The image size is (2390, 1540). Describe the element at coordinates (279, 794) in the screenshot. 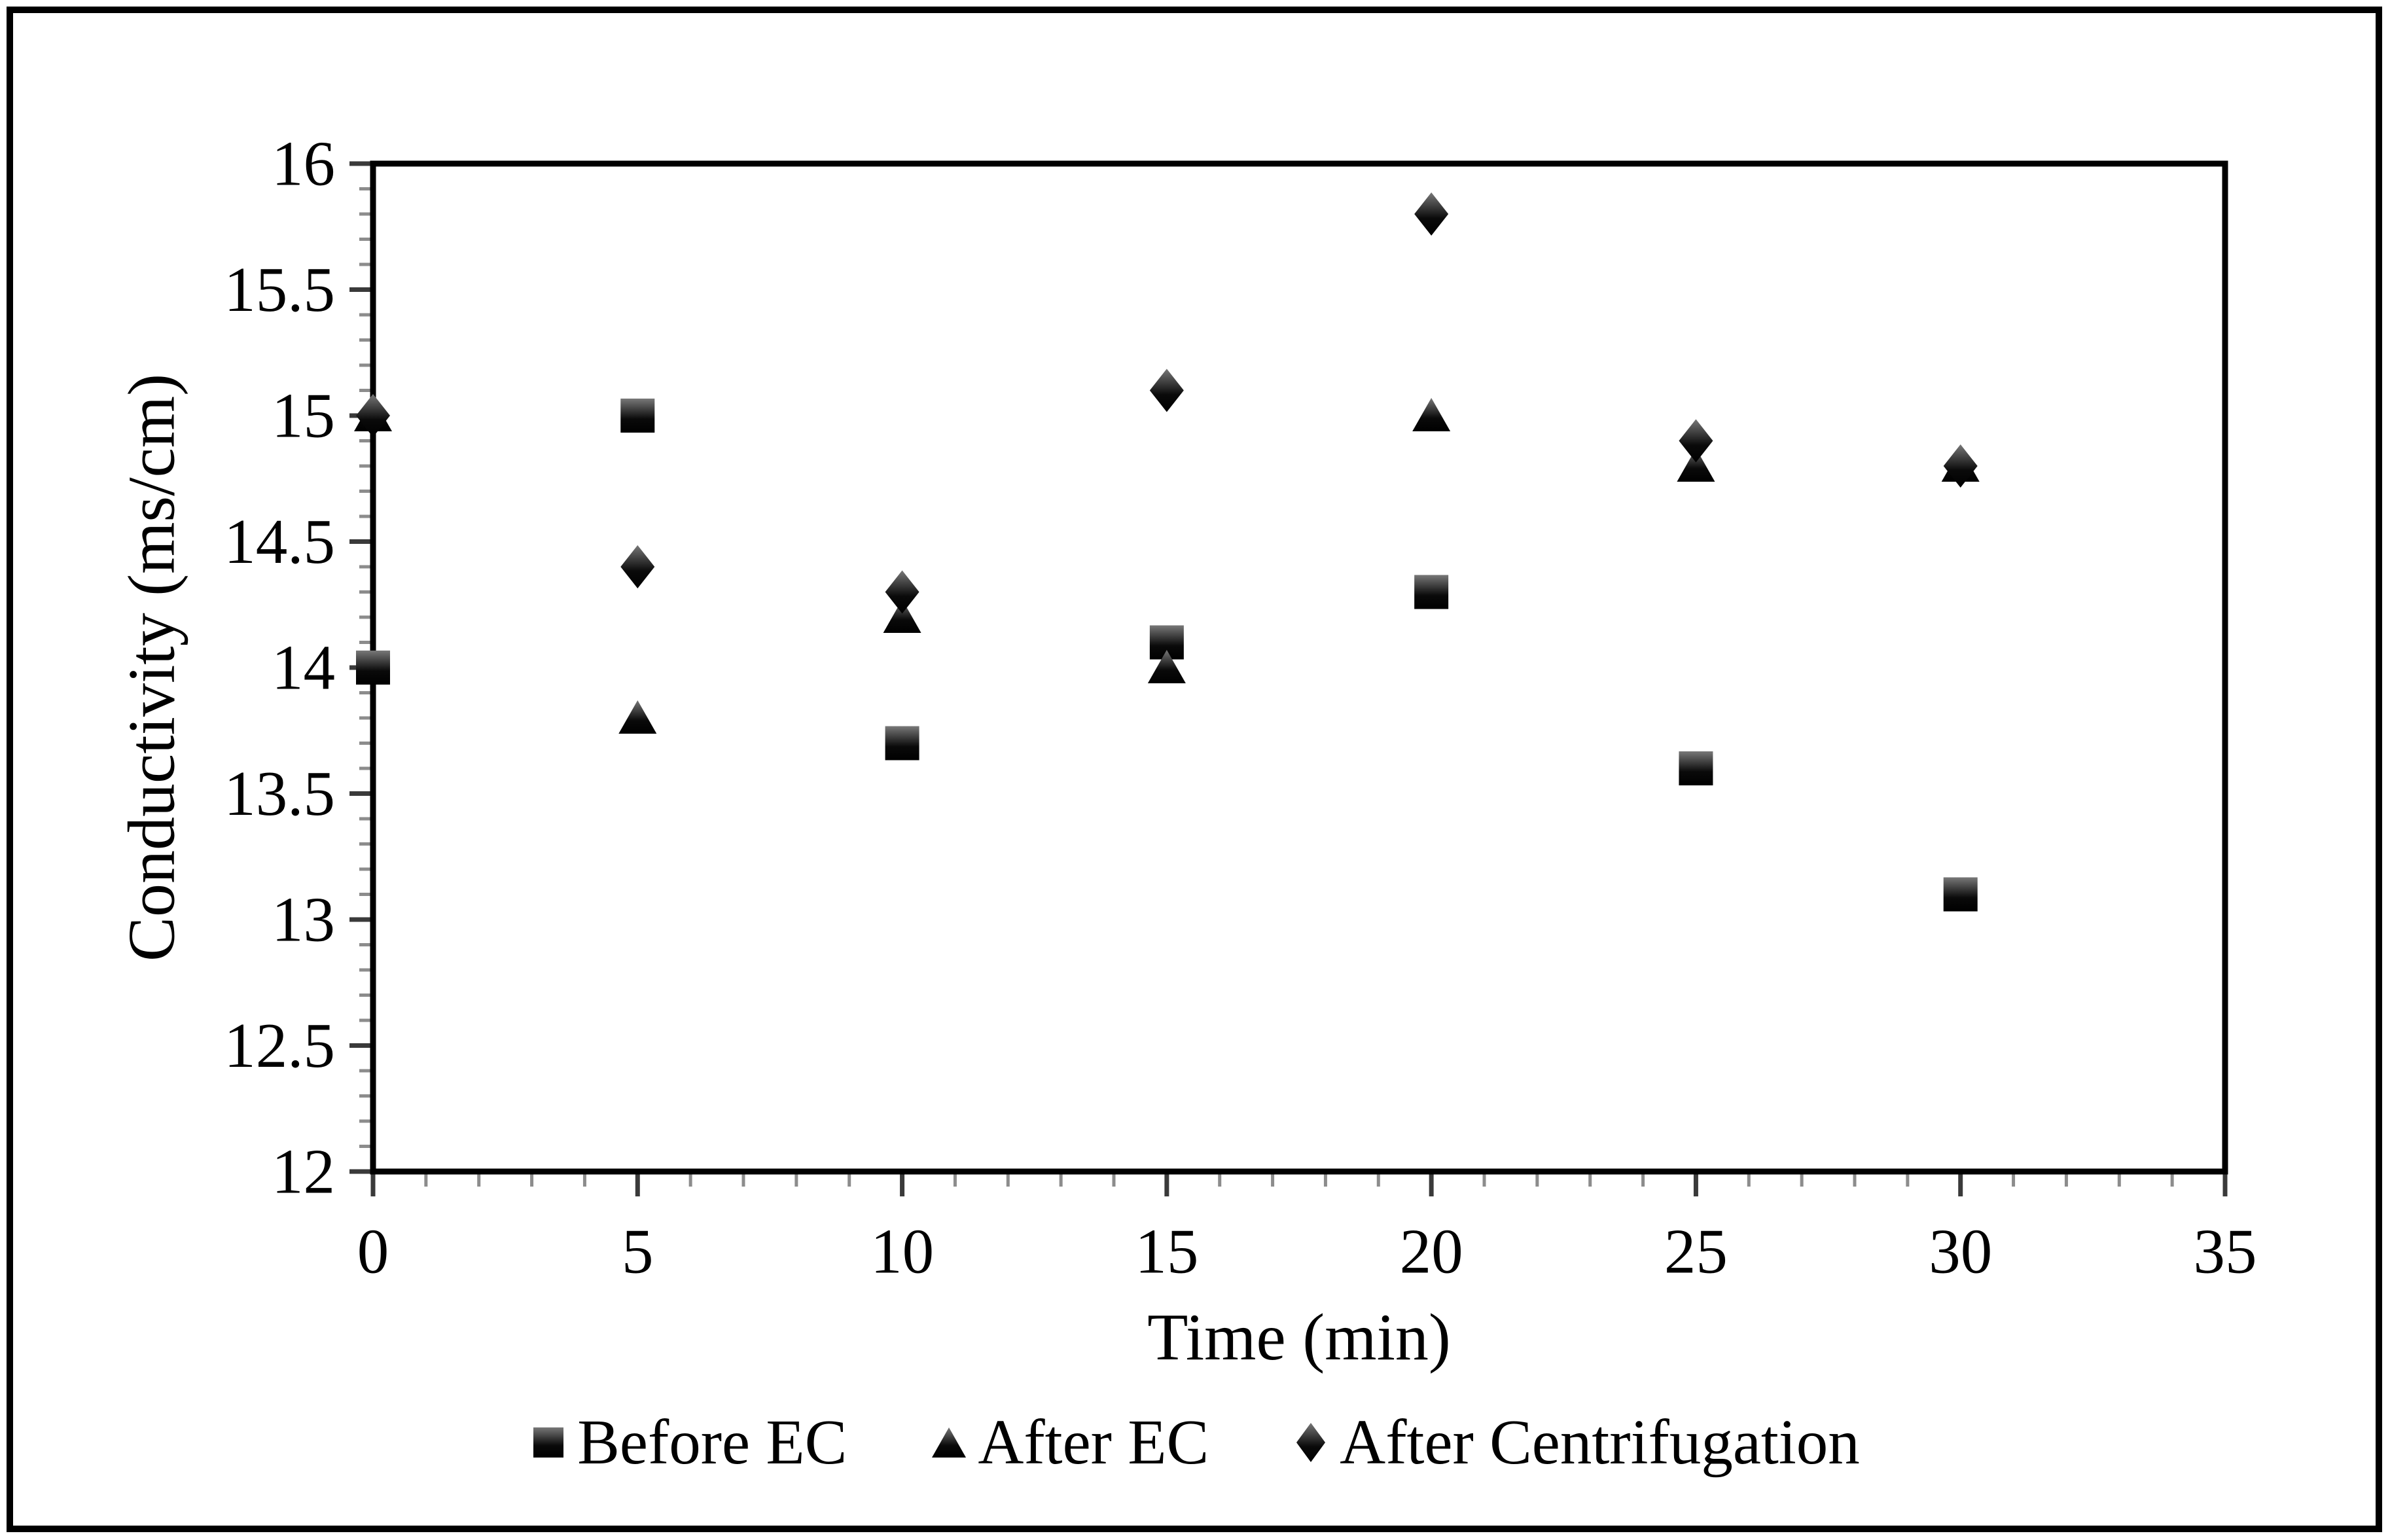

I see `y-tick-label: 13.5` at that location.